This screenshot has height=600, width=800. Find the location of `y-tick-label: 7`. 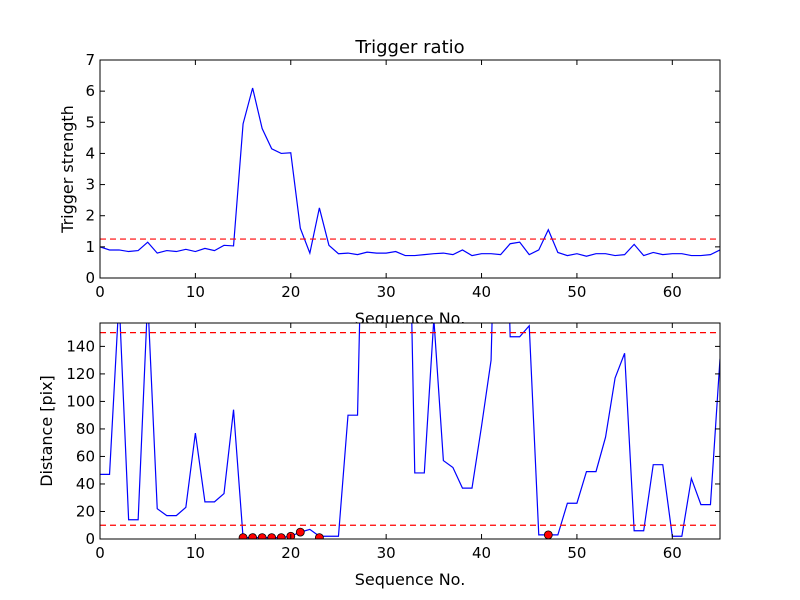

y-tick-label: 7 is located at coordinates (90, 60).